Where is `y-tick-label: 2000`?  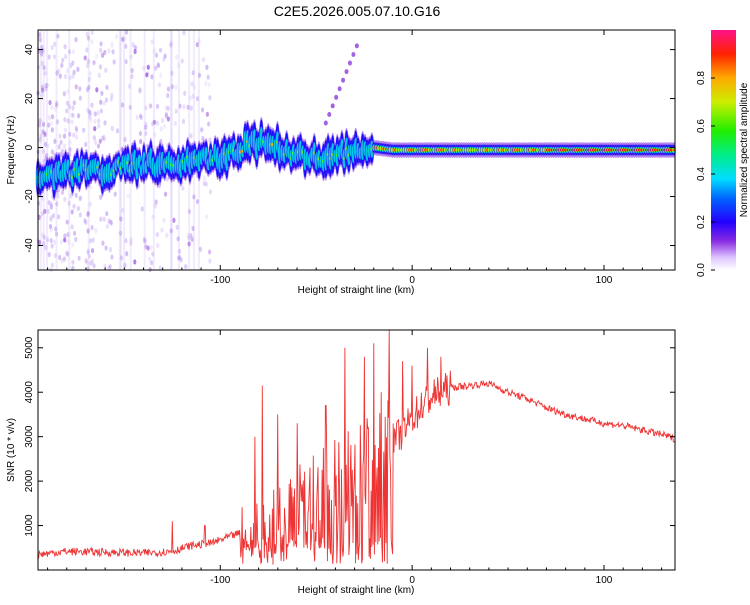 y-tick-label: 2000 is located at coordinates (29, 481).